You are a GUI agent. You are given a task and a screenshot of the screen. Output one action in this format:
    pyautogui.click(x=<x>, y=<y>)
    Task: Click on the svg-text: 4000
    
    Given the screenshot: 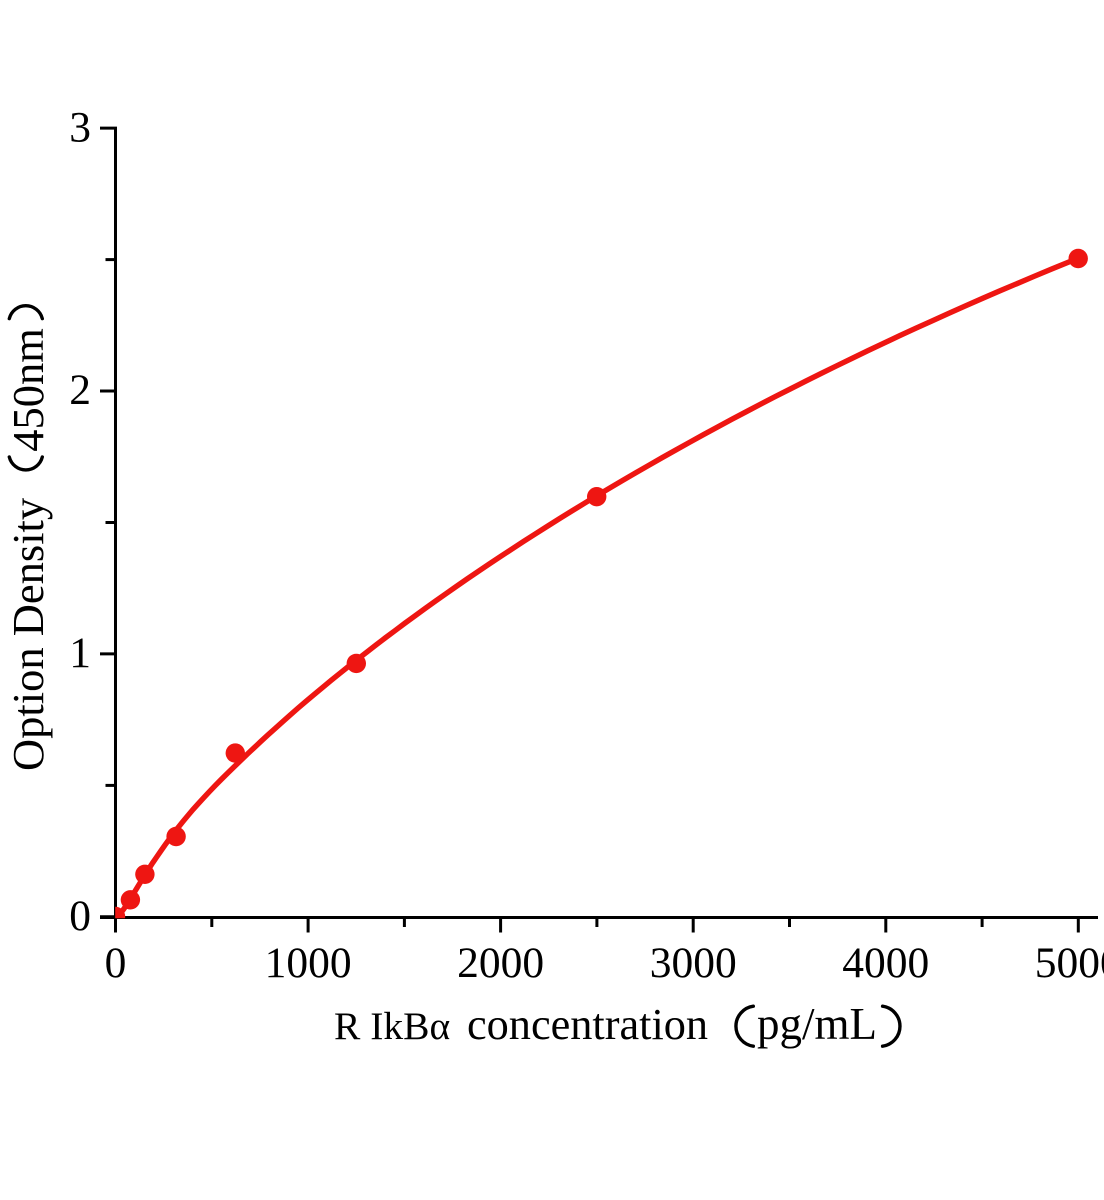 What is the action you would take?
    pyautogui.click(x=885, y=963)
    